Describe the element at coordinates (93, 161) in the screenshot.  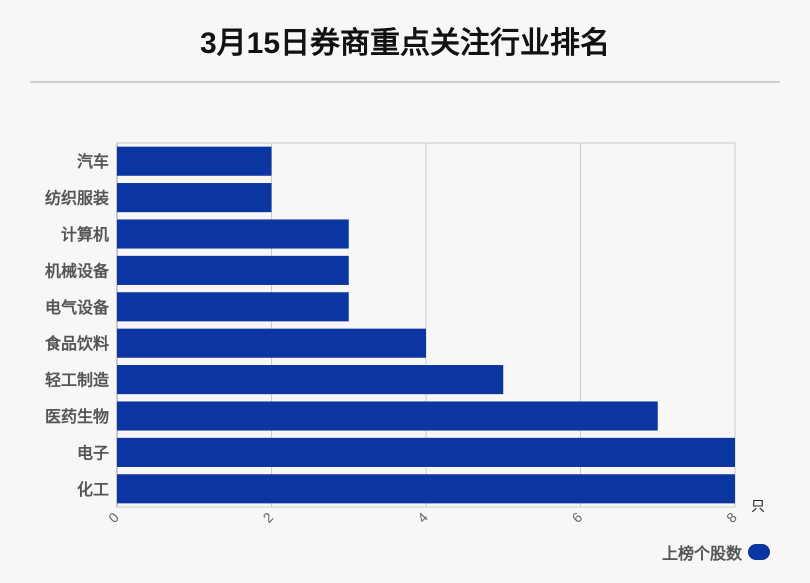
I see `y-category-label: 汽车` at that location.